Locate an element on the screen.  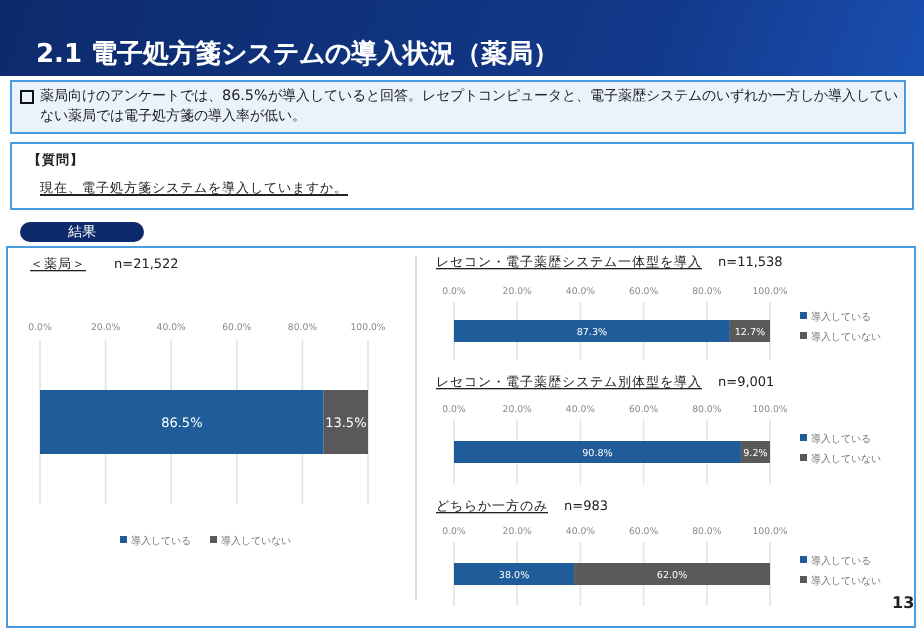
text: 2.1 電子処方箋システムの導入状況（薬局） is located at coordinates (298, 54).